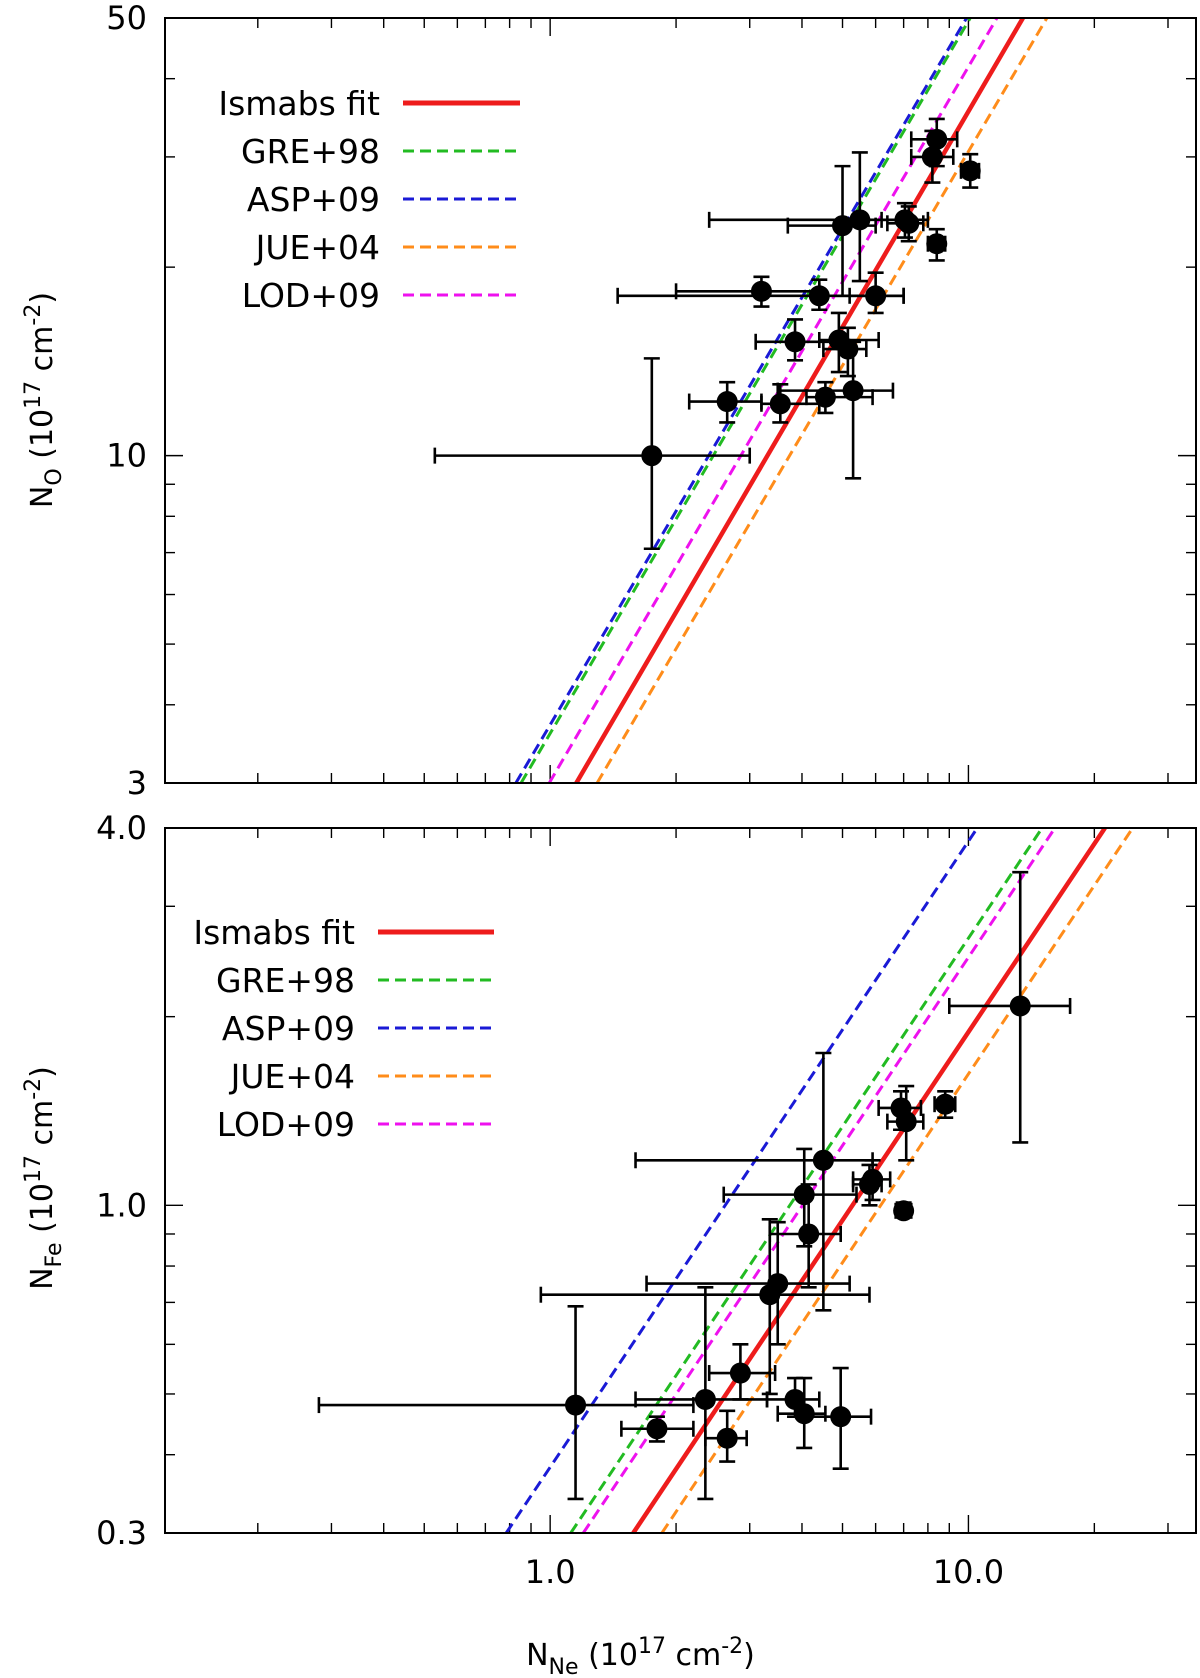 This screenshot has width=1200, height=1678. I want to click on y-tick-label: 4.0, so click(121, 828).